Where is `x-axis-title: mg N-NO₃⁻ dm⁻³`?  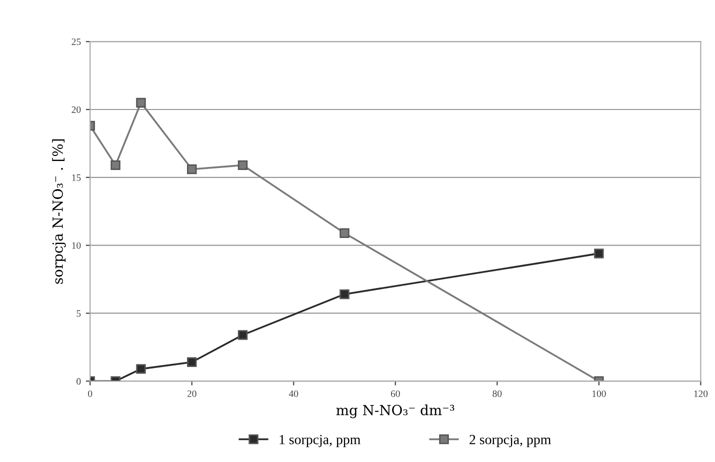
x-axis-title: mg N-NO₃⁻ dm⁻³ is located at coordinates (395, 411).